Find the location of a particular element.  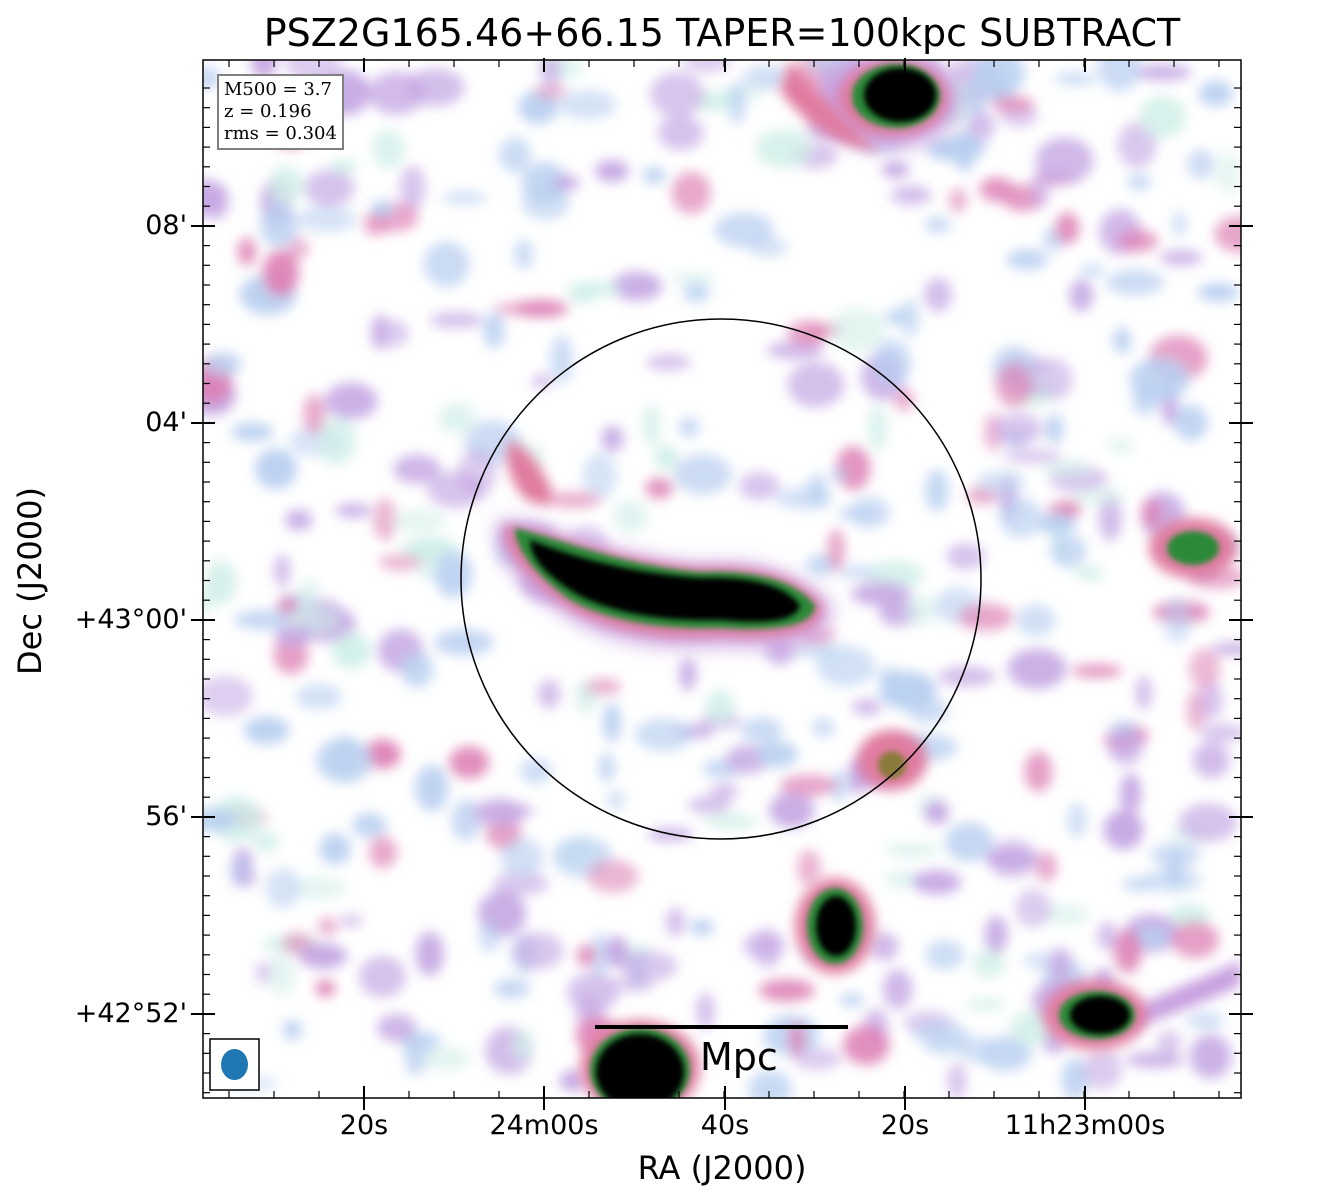

y-tick-label: +43°00' is located at coordinates (130, 619).